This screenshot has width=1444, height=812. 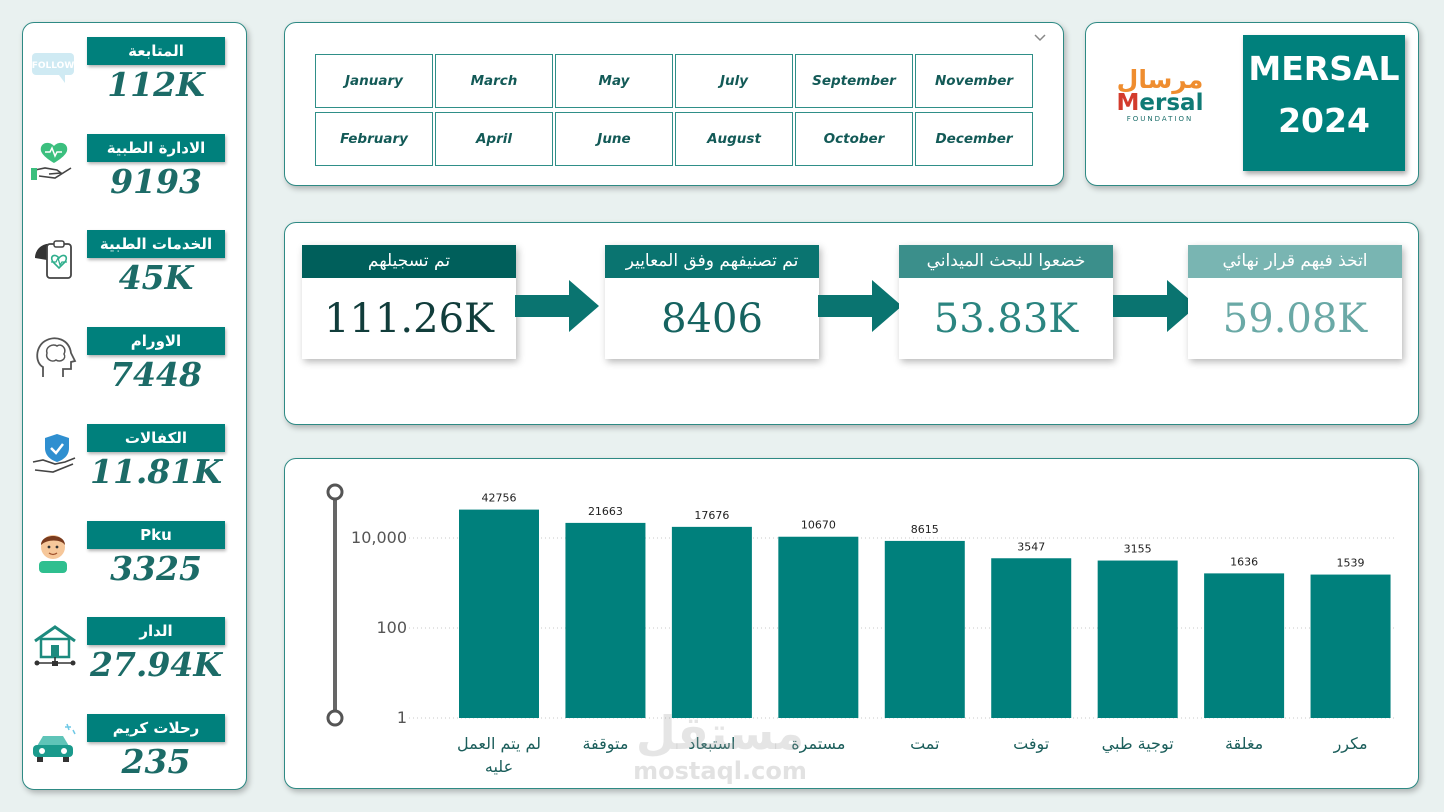 What do you see at coordinates (974, 139) in the screenshot?
I see `month-button-december: December` at bounding box center [974, 139].